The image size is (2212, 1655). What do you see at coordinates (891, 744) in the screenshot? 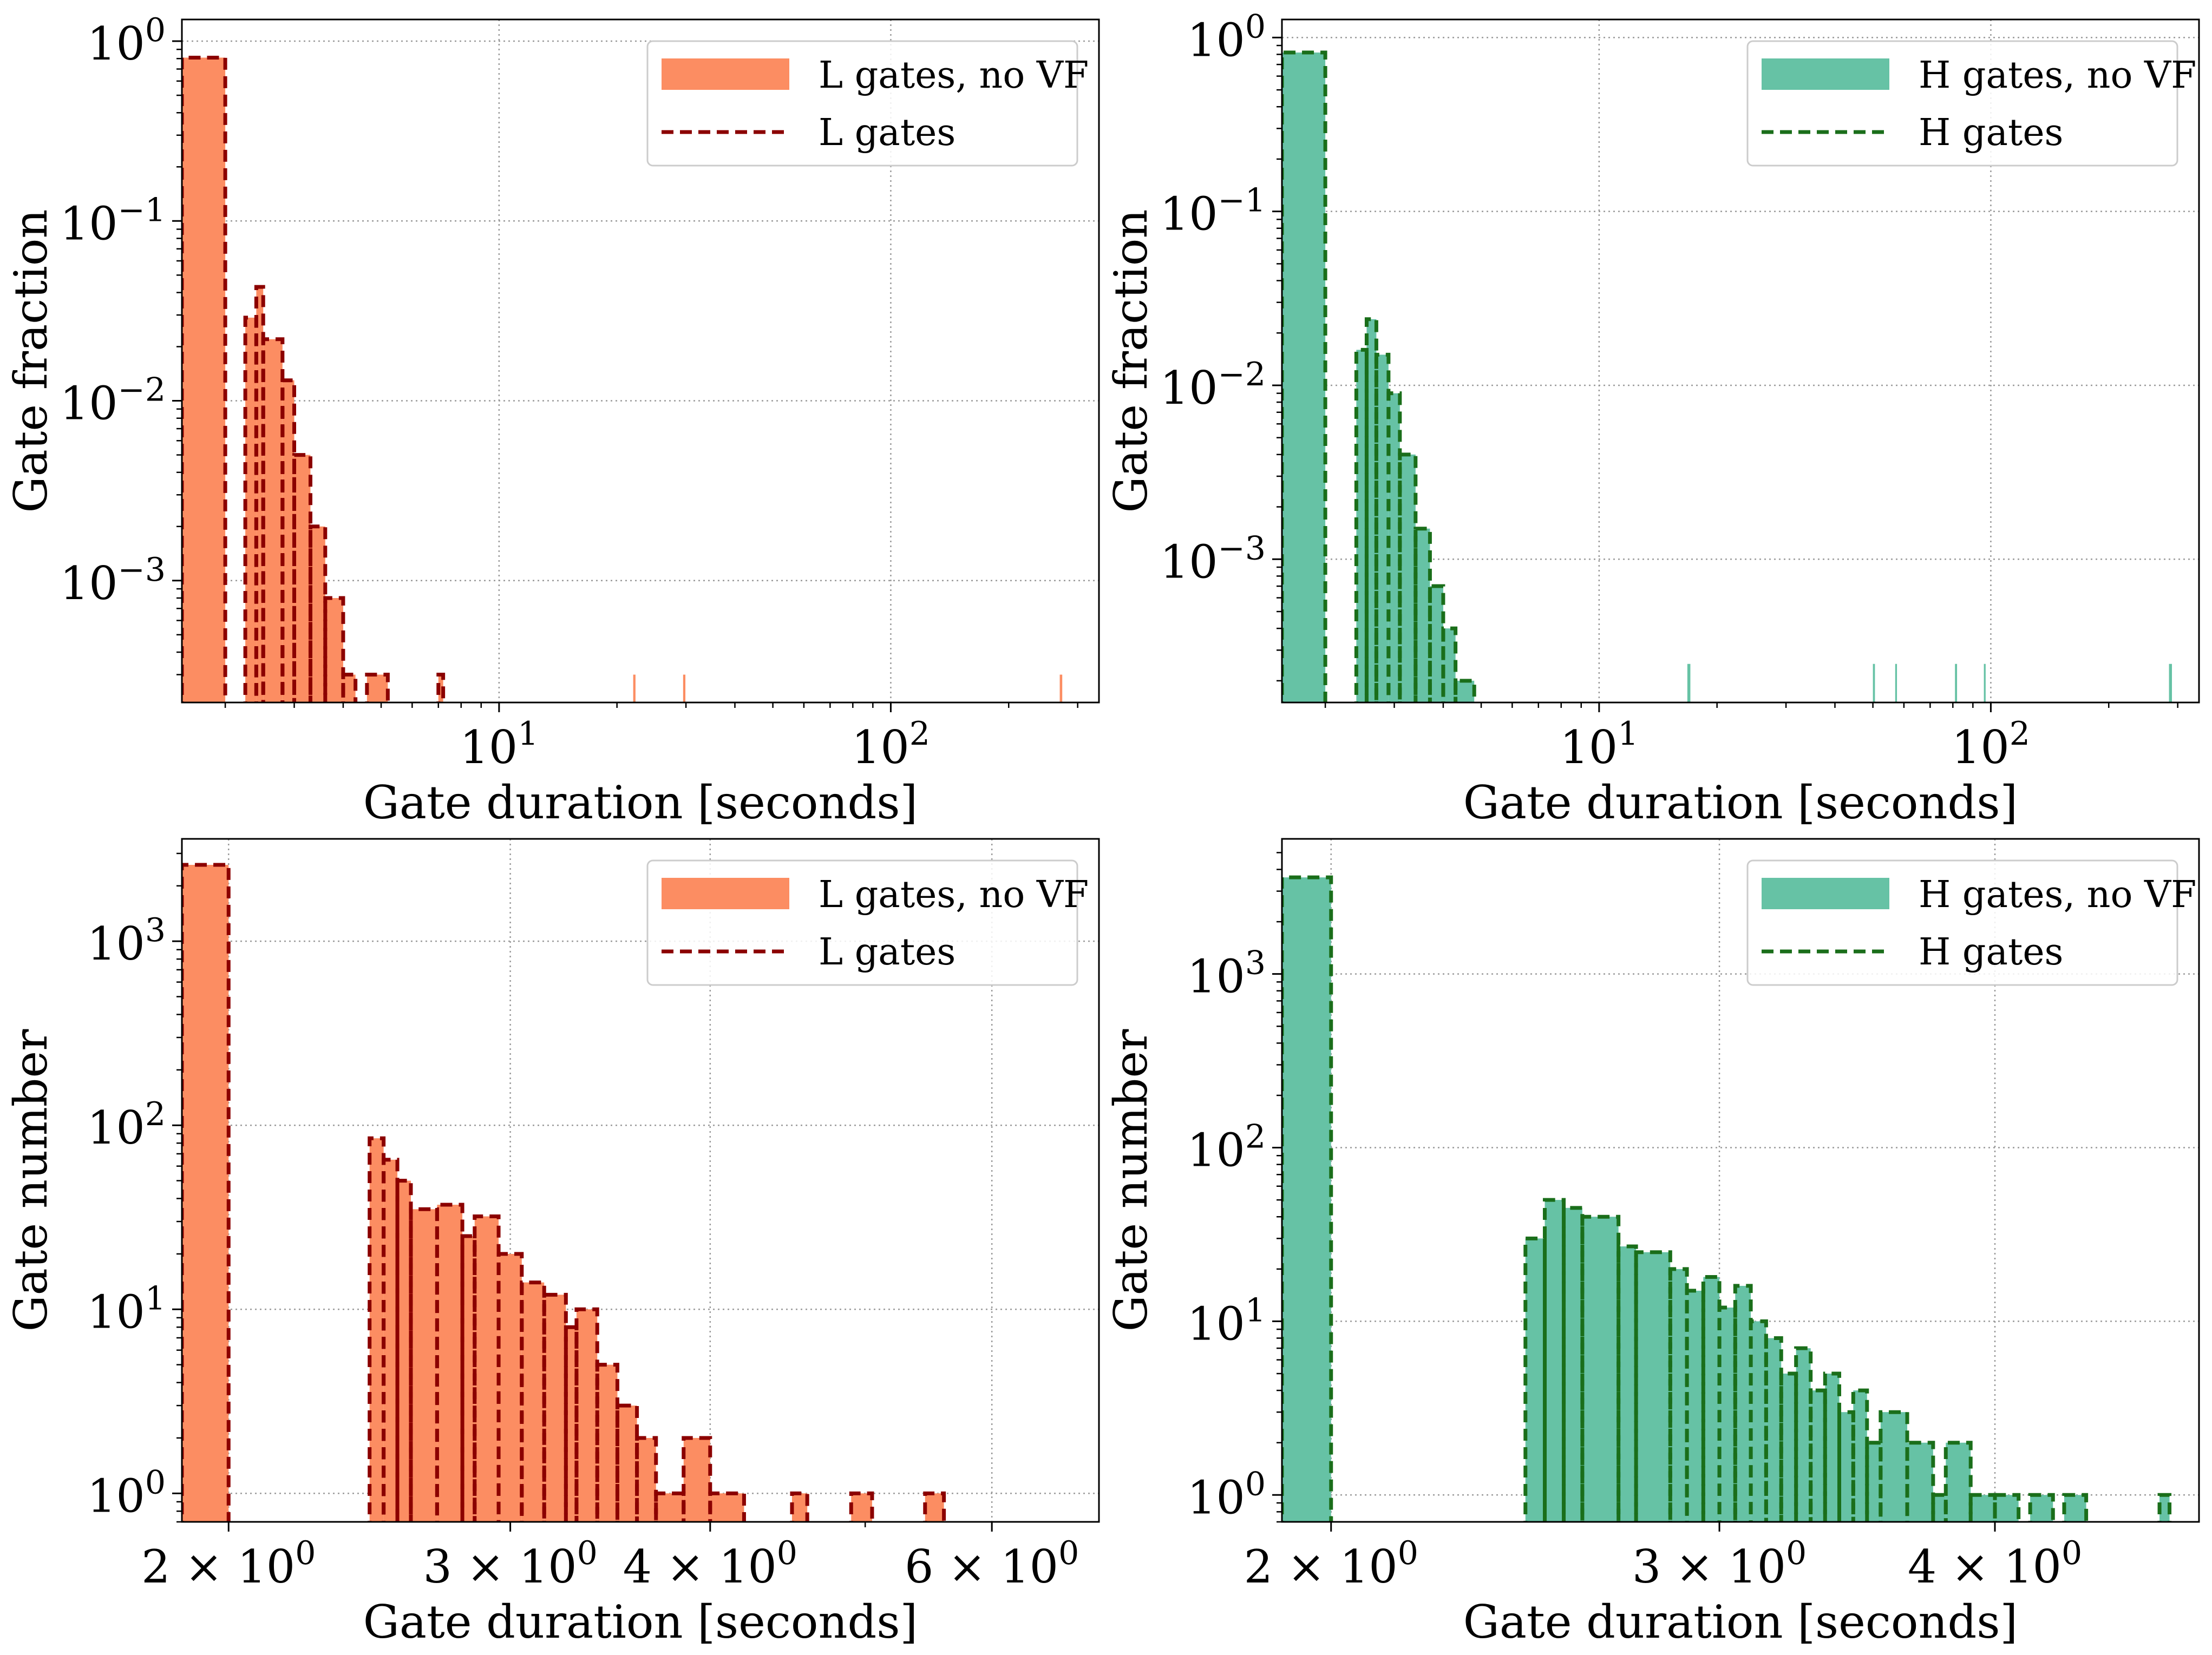
I see `x-tick-label: 102` at bounding box center [891, 744].